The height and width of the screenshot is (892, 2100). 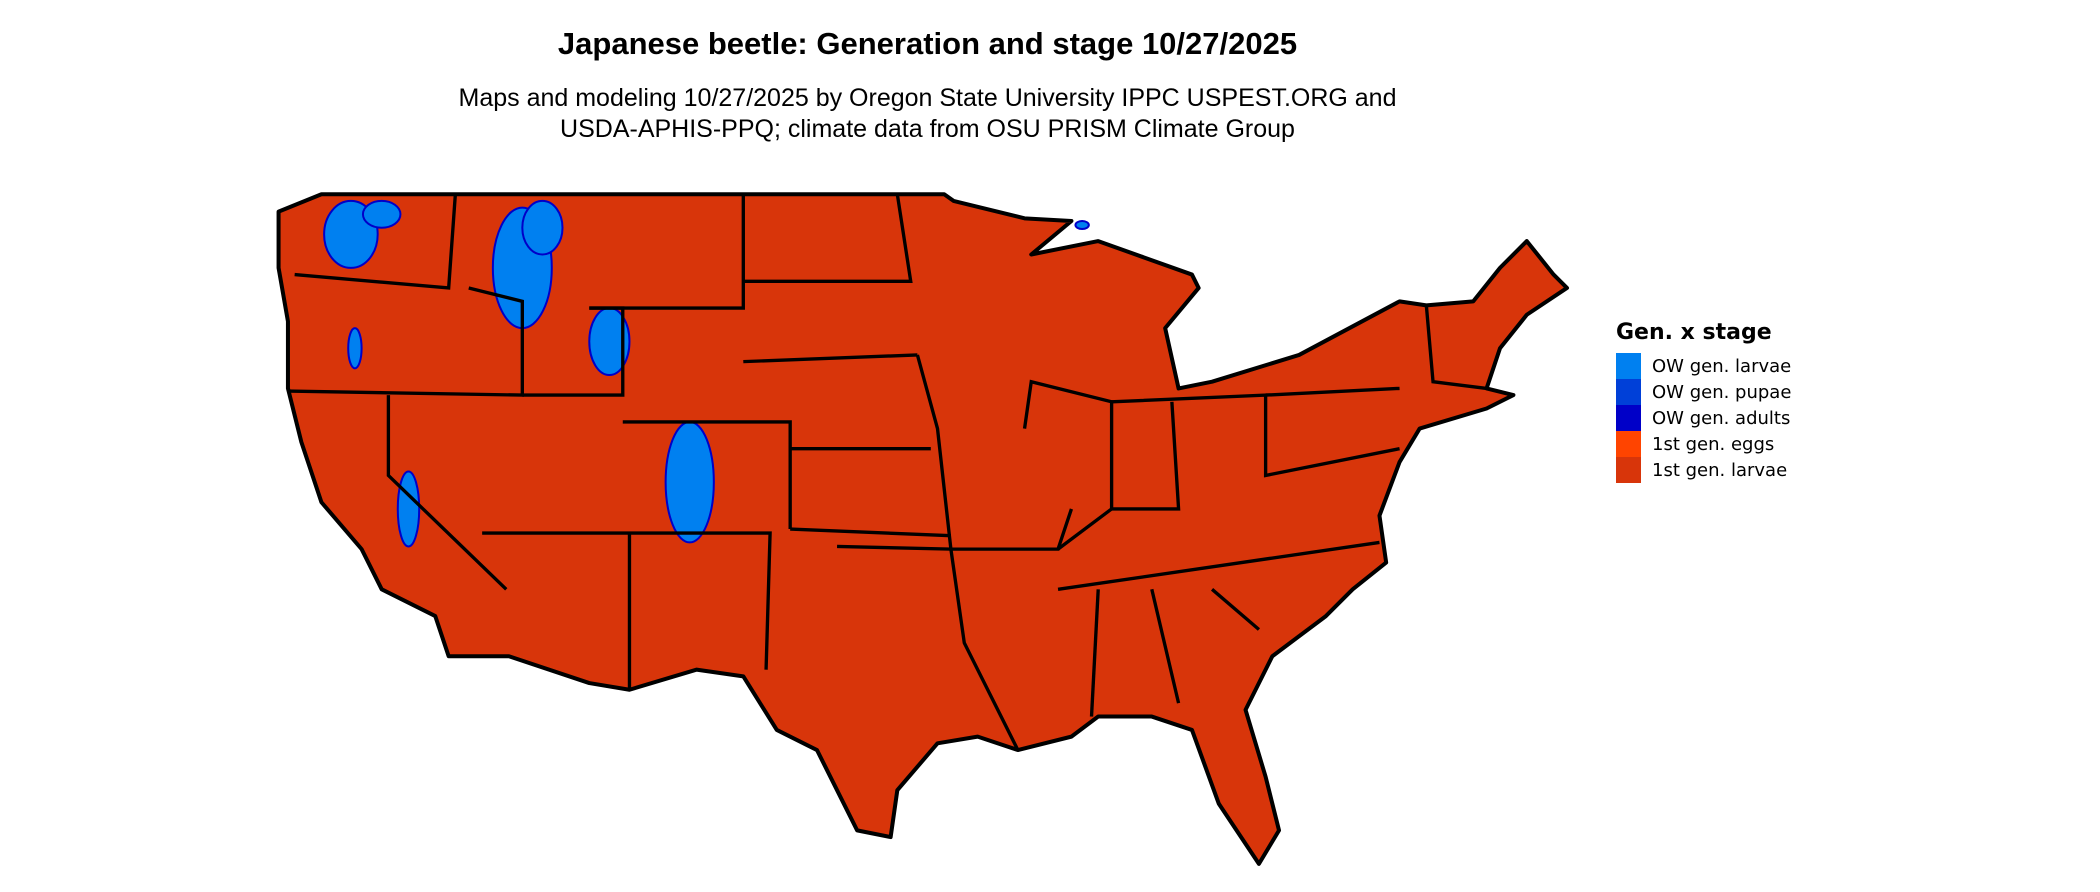 What do you see at coordinates (1721, 418) in the screenshot?
I see `legend-label: OW gen. adults` at bounding box center [1721, 418].